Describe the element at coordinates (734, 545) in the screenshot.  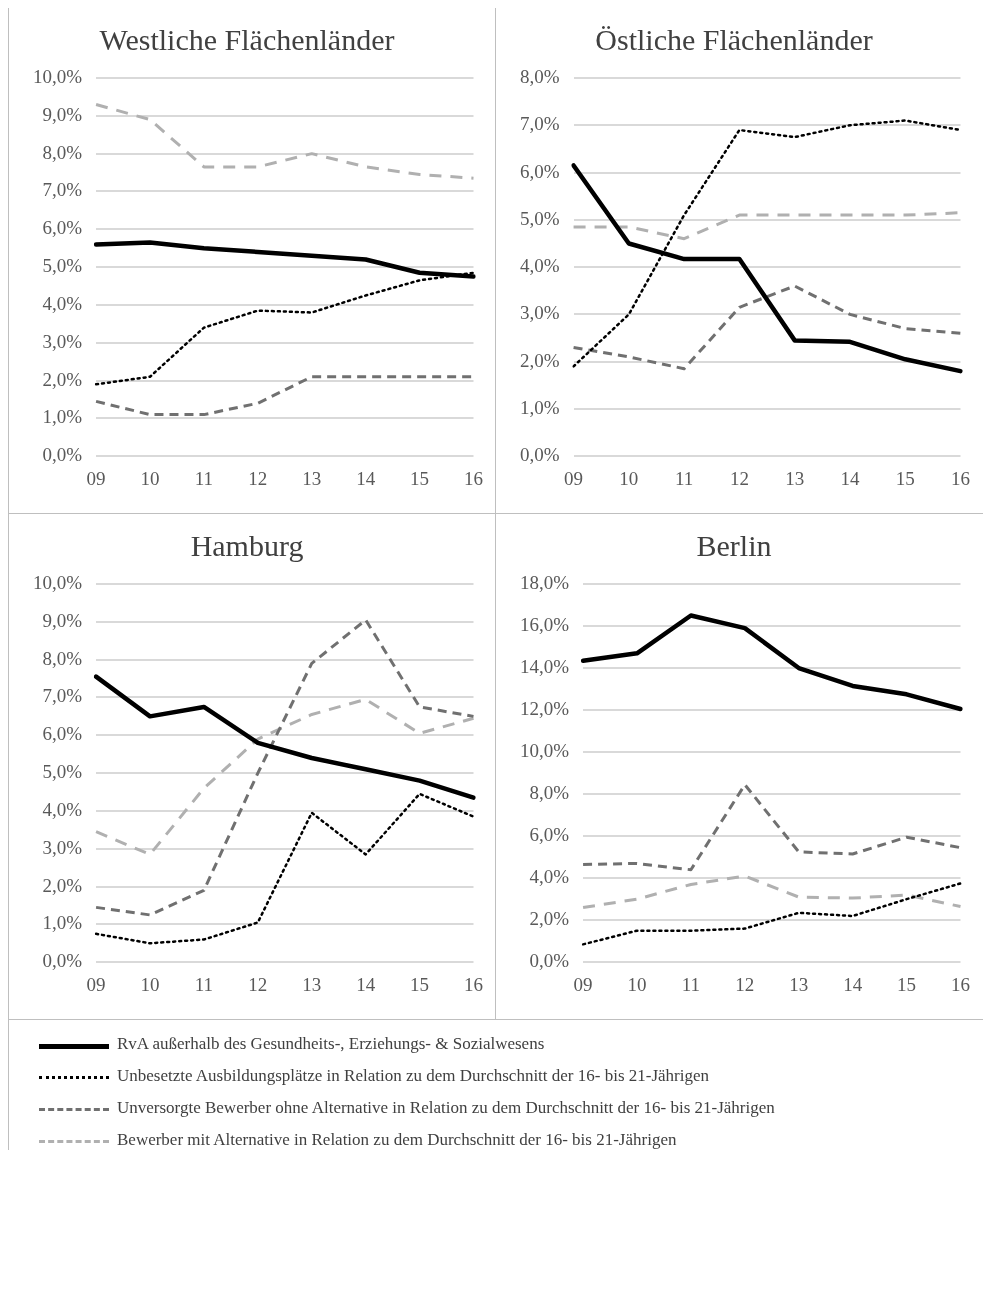
I see `chart-title: Berlin` at that location.